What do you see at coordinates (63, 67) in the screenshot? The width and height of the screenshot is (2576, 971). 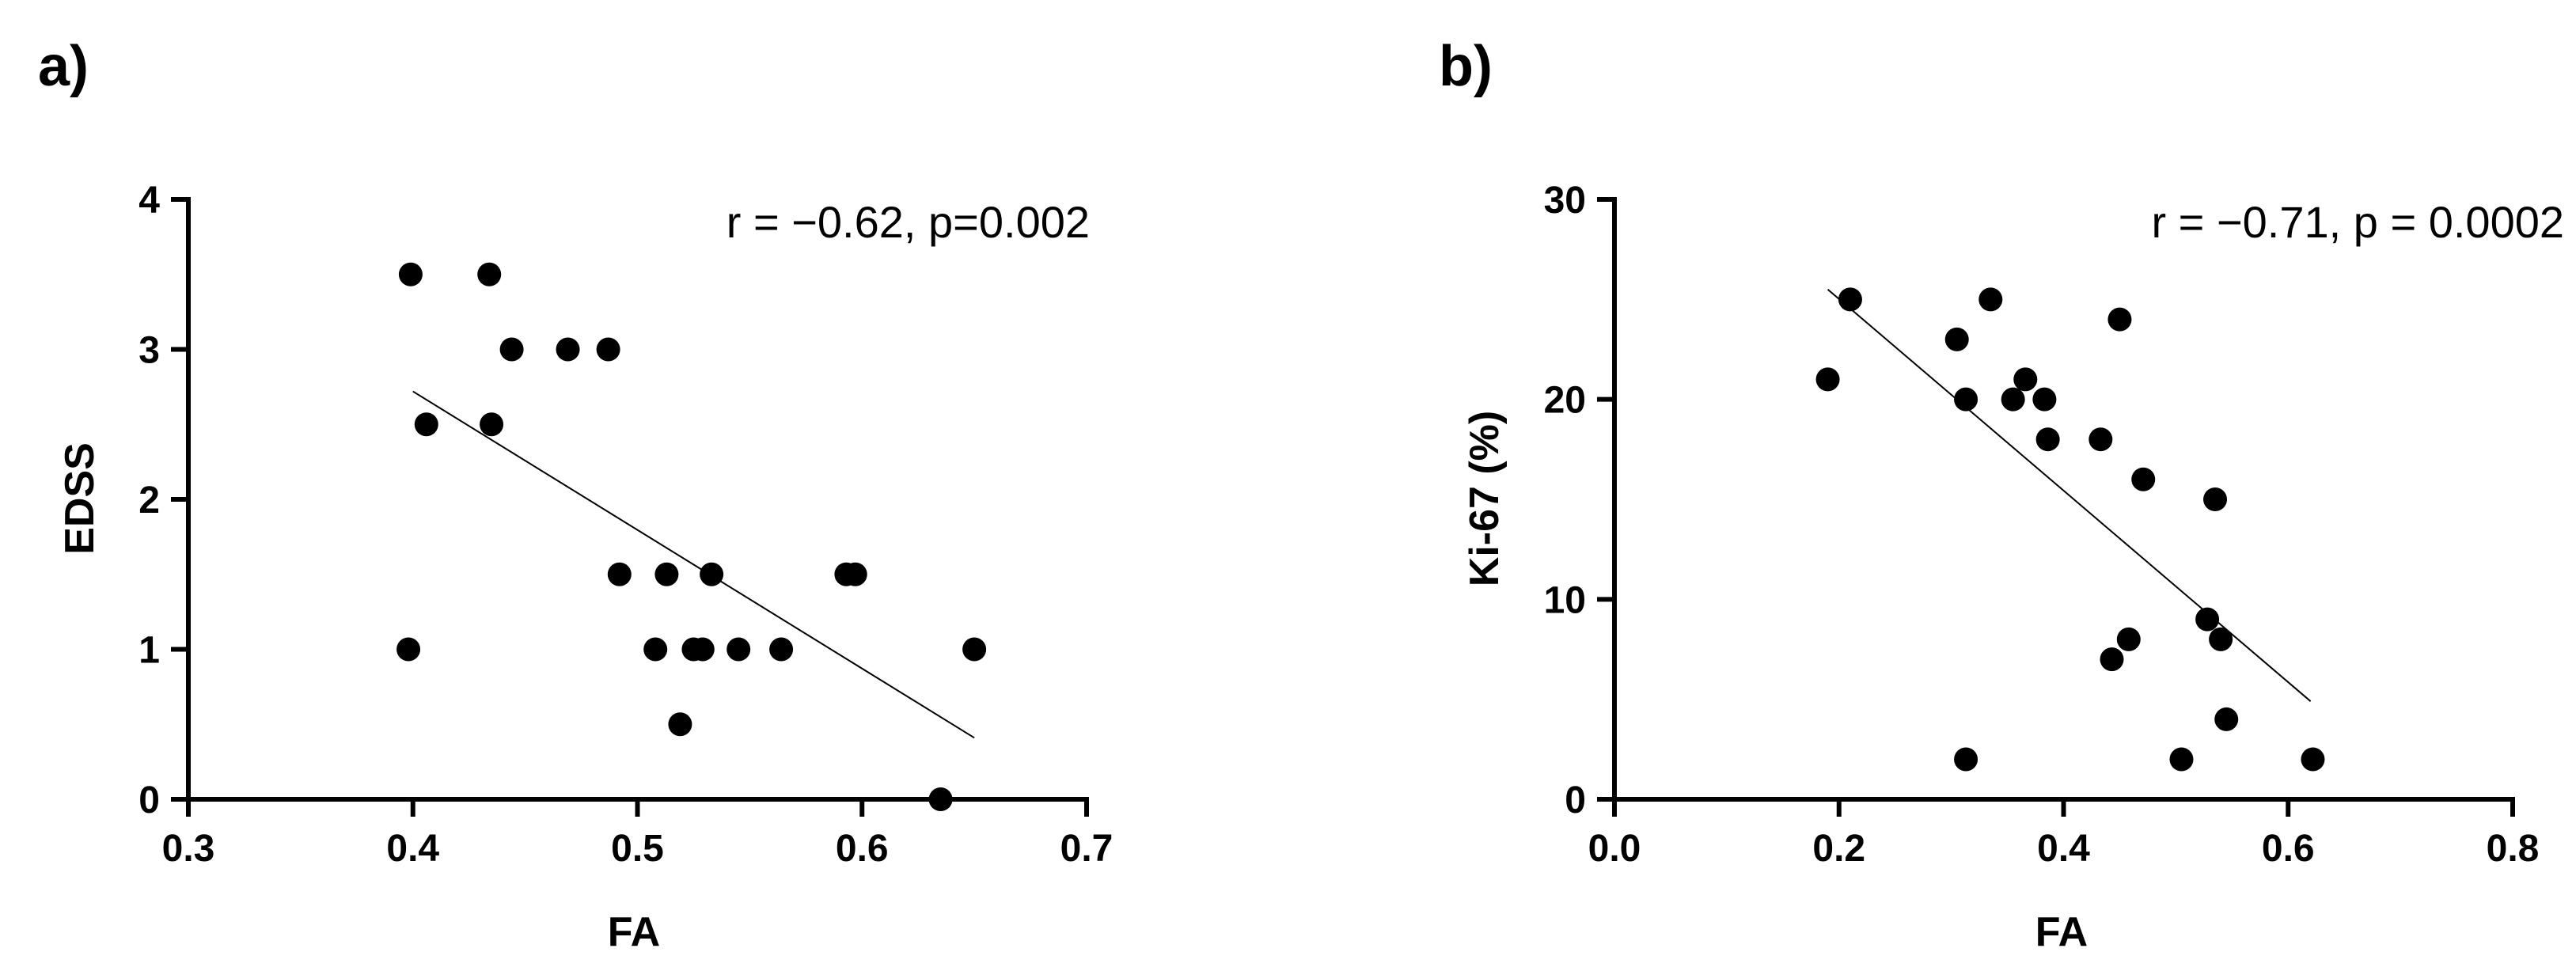 I see `panel-a-label: a)` at bounding box center [63, 67].